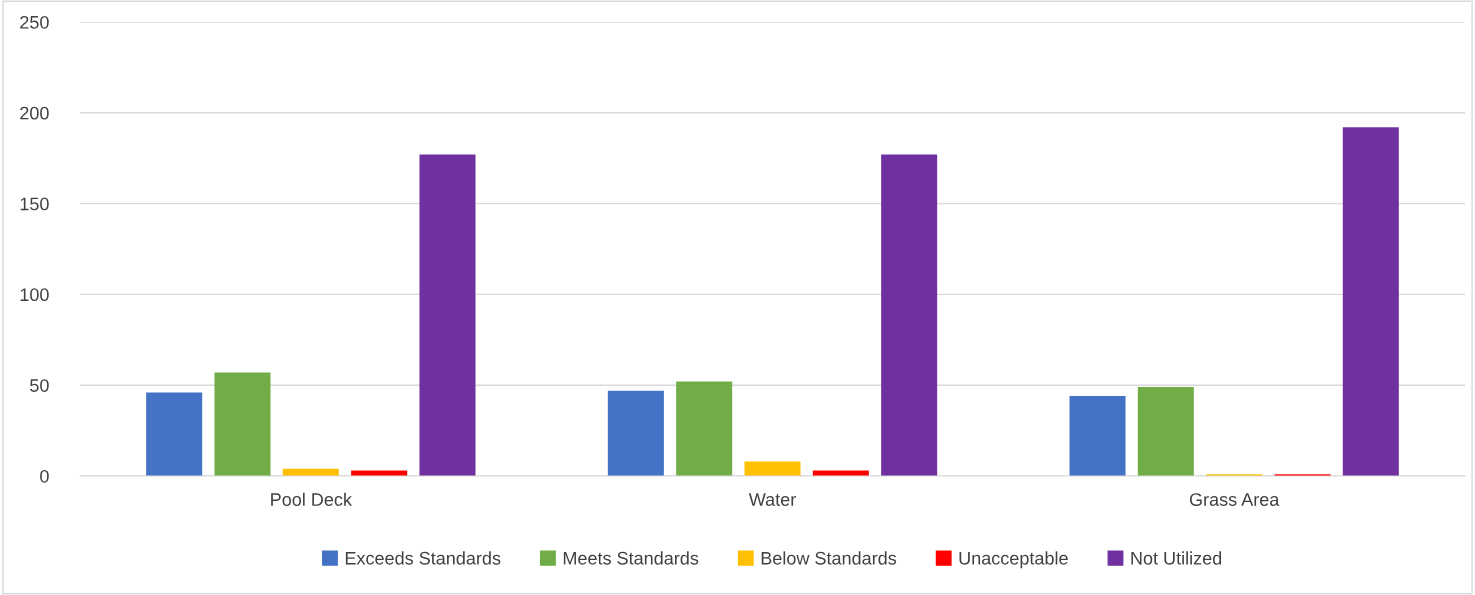  I want to click on legend-label: Below Standards, so click(829, 558).